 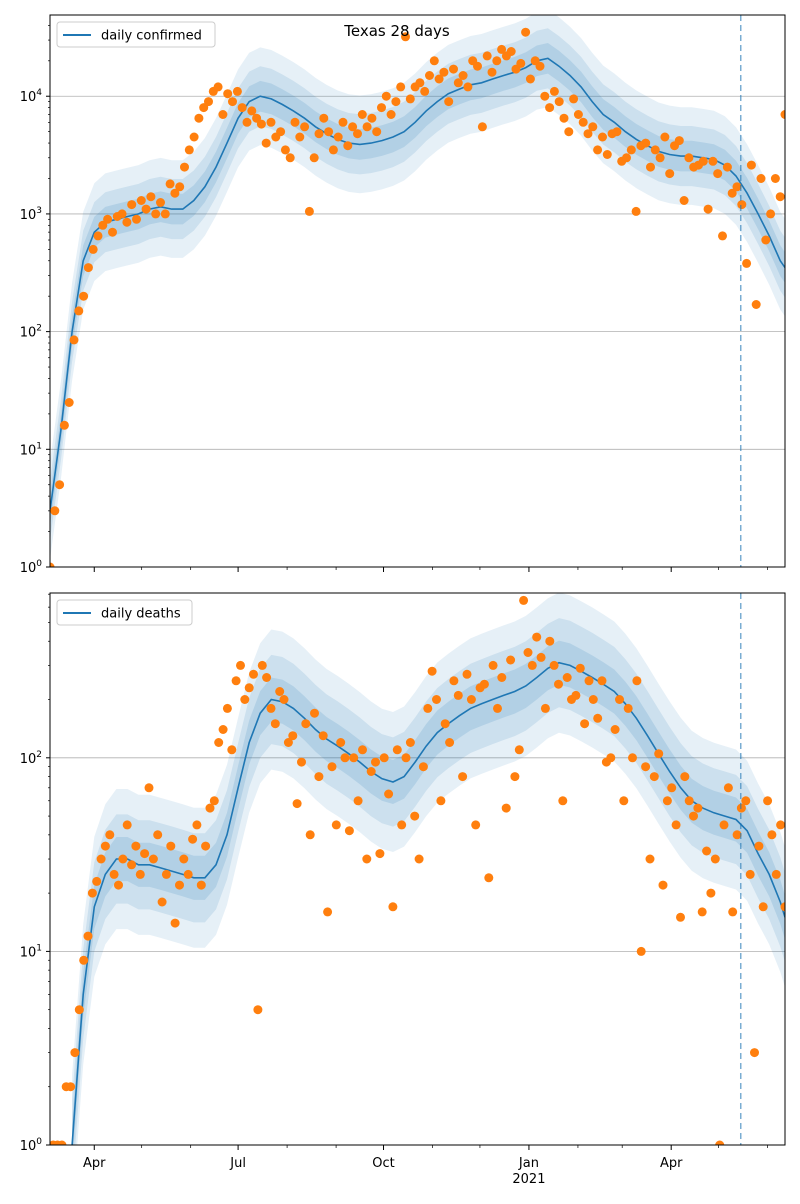 I want to click on x-tick-label: Oct, so click(x=383, y=1163).